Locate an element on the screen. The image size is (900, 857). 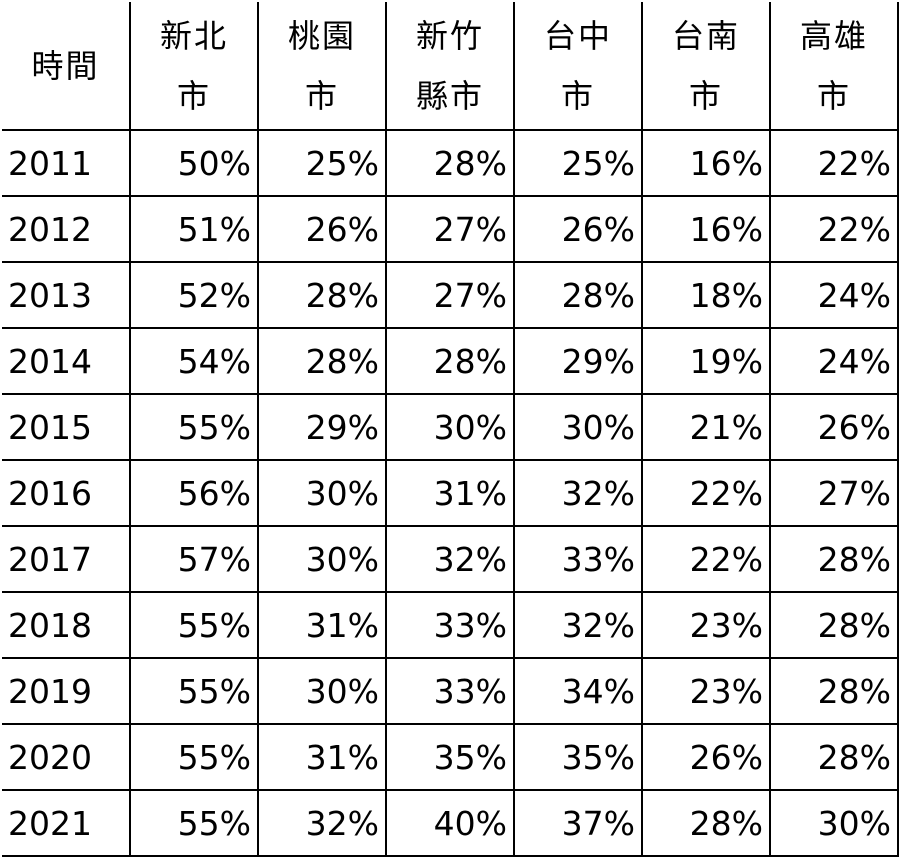
year-cell: 2019 is located at coordinates (66, 691).